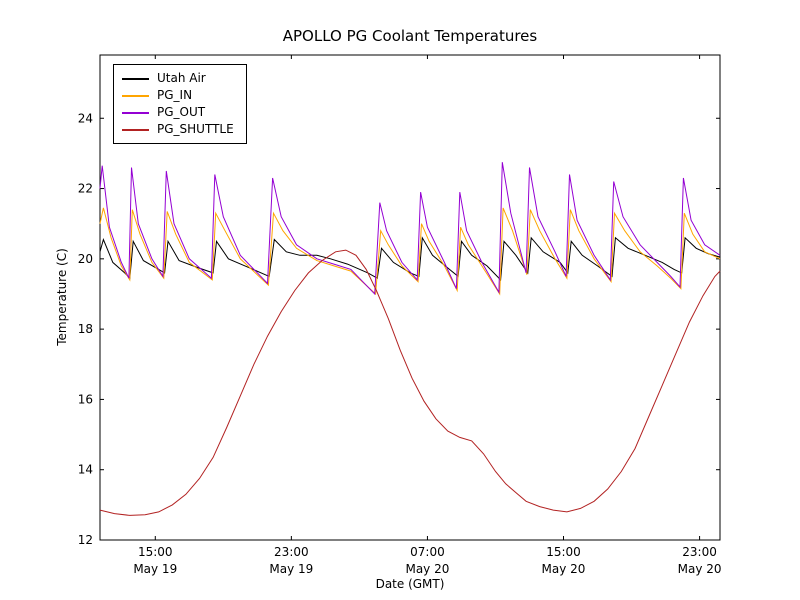 Image resolution: width=800 pixels, height=600 pixels. I want to click on legend-item: PG_OUT, so click(178, 112).